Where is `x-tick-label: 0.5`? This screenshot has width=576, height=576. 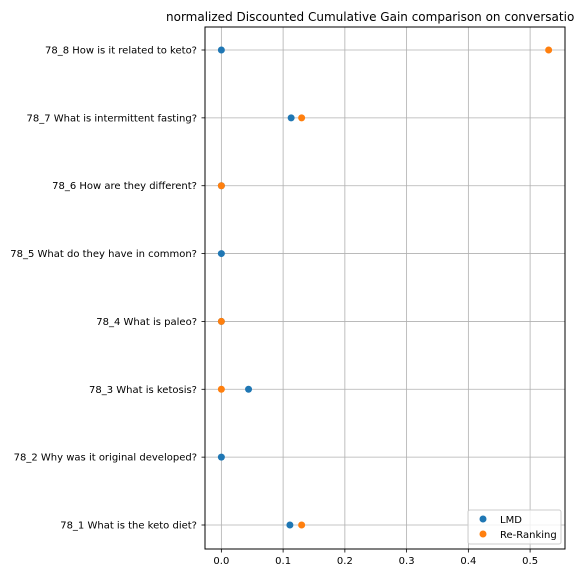
x-tick-label: 0.5 is located at coordinates (530, 561).